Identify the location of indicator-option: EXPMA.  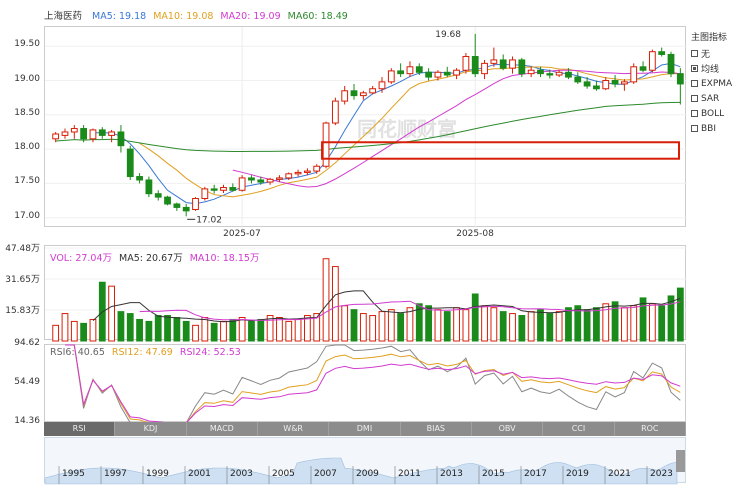
(711, 83).